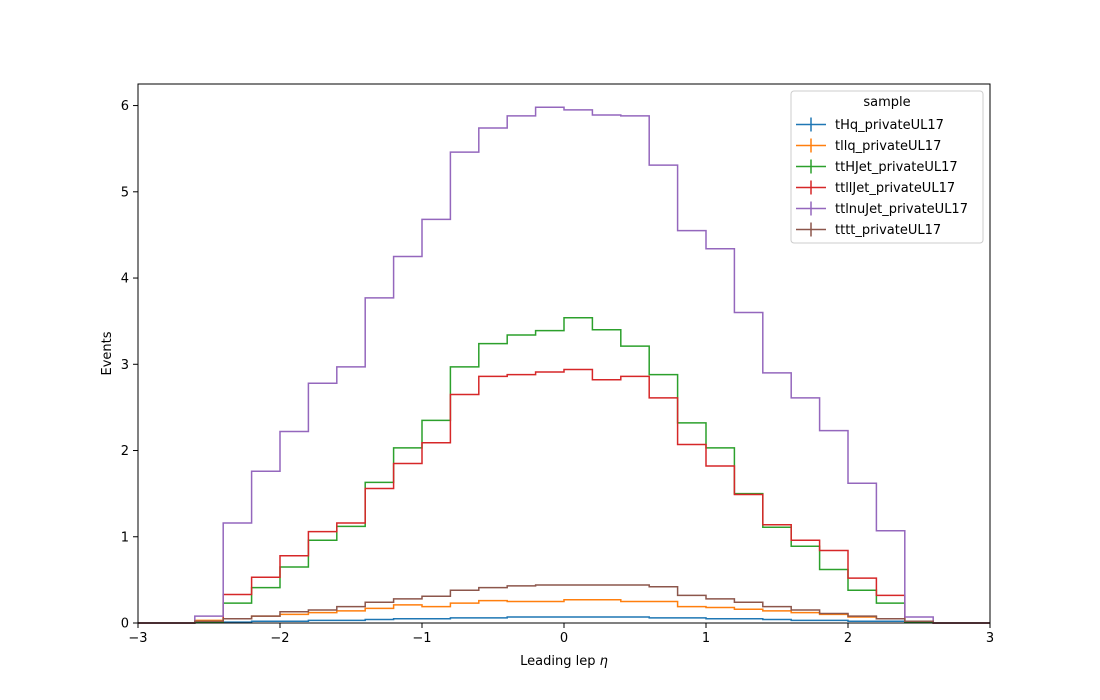  What do you see at coordinates (125, 451) in the screenshot?
I see `y-tick-label: 2` at bounding box center [125, 451].